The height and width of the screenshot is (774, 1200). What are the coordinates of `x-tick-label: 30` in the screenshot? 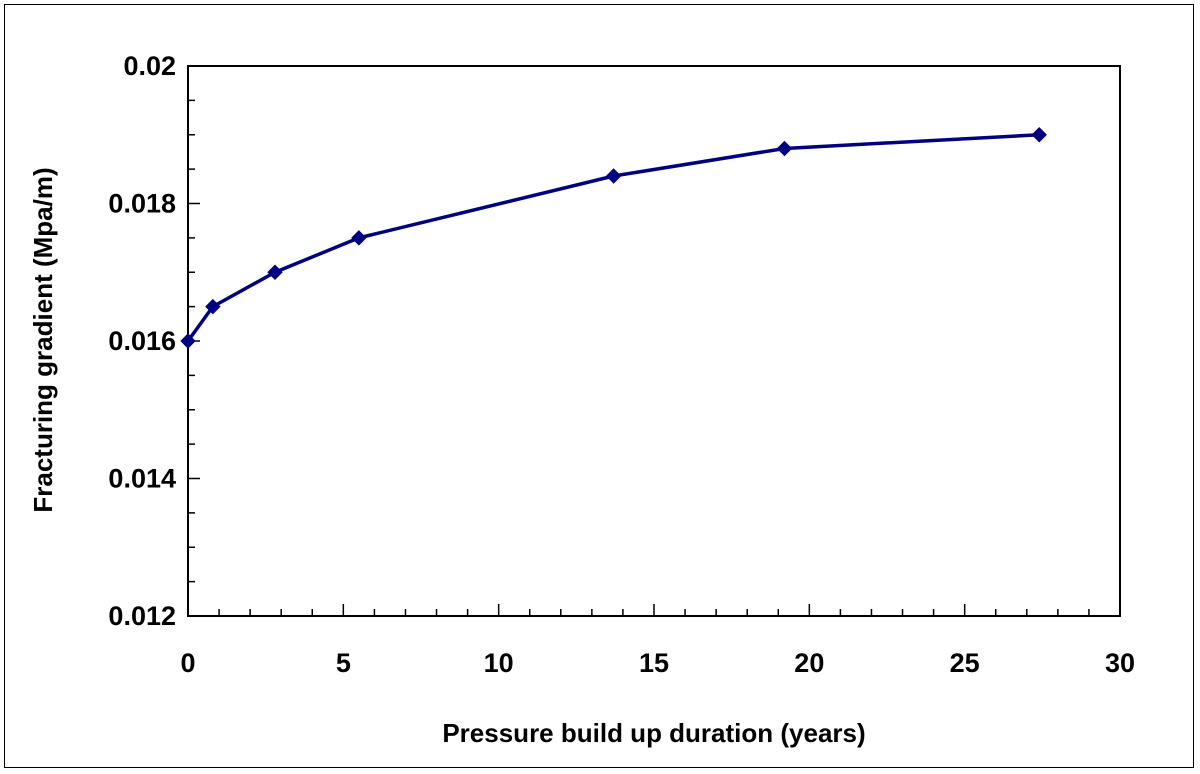 It's located at (1120, 663).